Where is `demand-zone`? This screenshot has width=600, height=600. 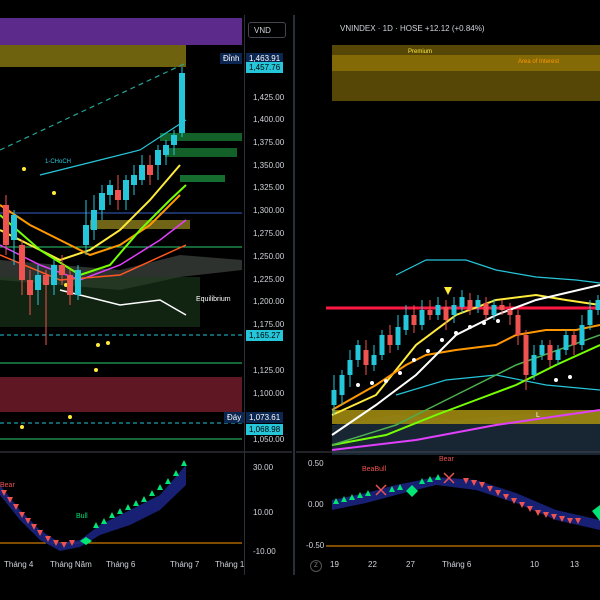 demand-zone is located at coordinates (121, 394).